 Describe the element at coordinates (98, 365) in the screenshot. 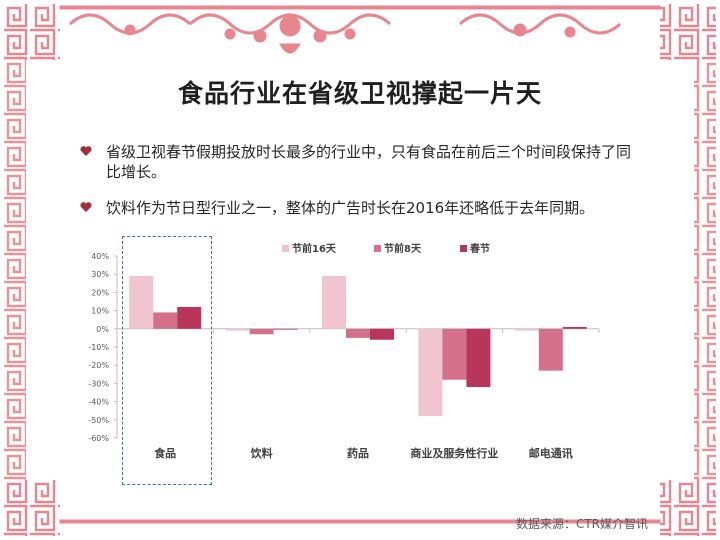

I see `y-tick-label: -20%` at that location.